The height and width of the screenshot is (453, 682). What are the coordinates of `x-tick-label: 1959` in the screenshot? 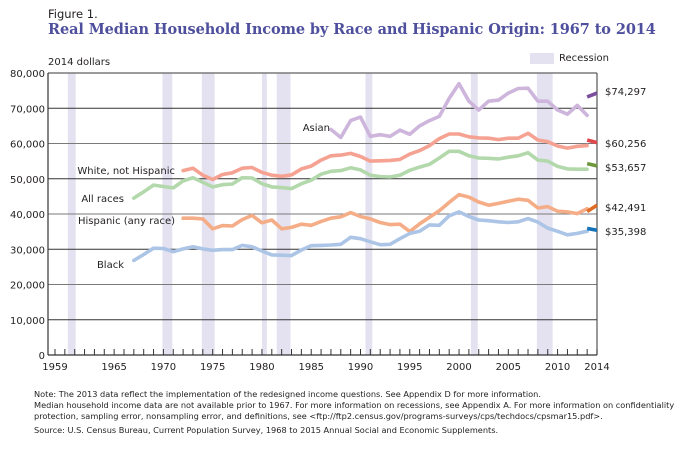 It's located at (54, 367).